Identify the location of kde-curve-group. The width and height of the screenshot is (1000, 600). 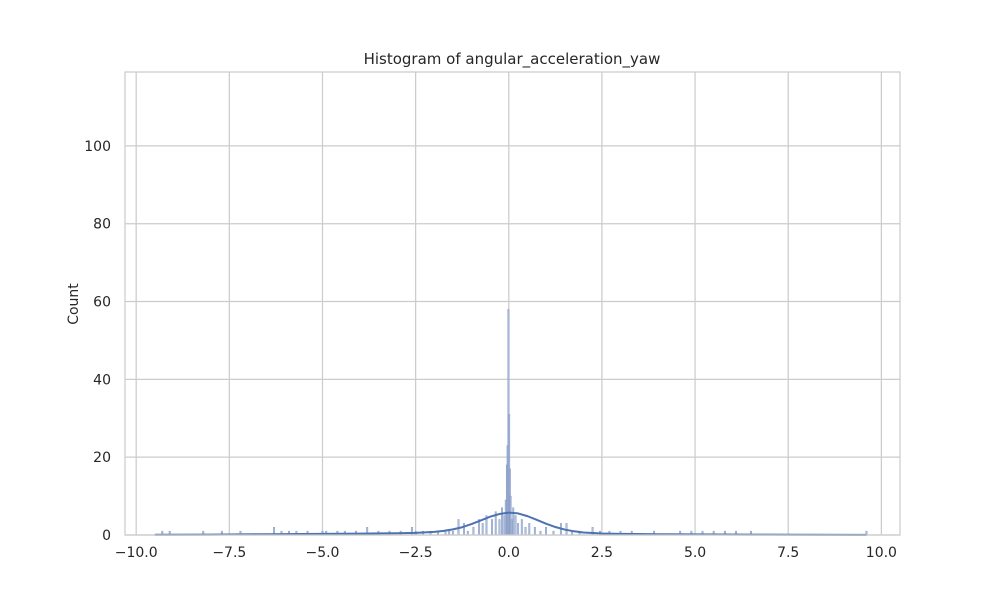
(510, 523).